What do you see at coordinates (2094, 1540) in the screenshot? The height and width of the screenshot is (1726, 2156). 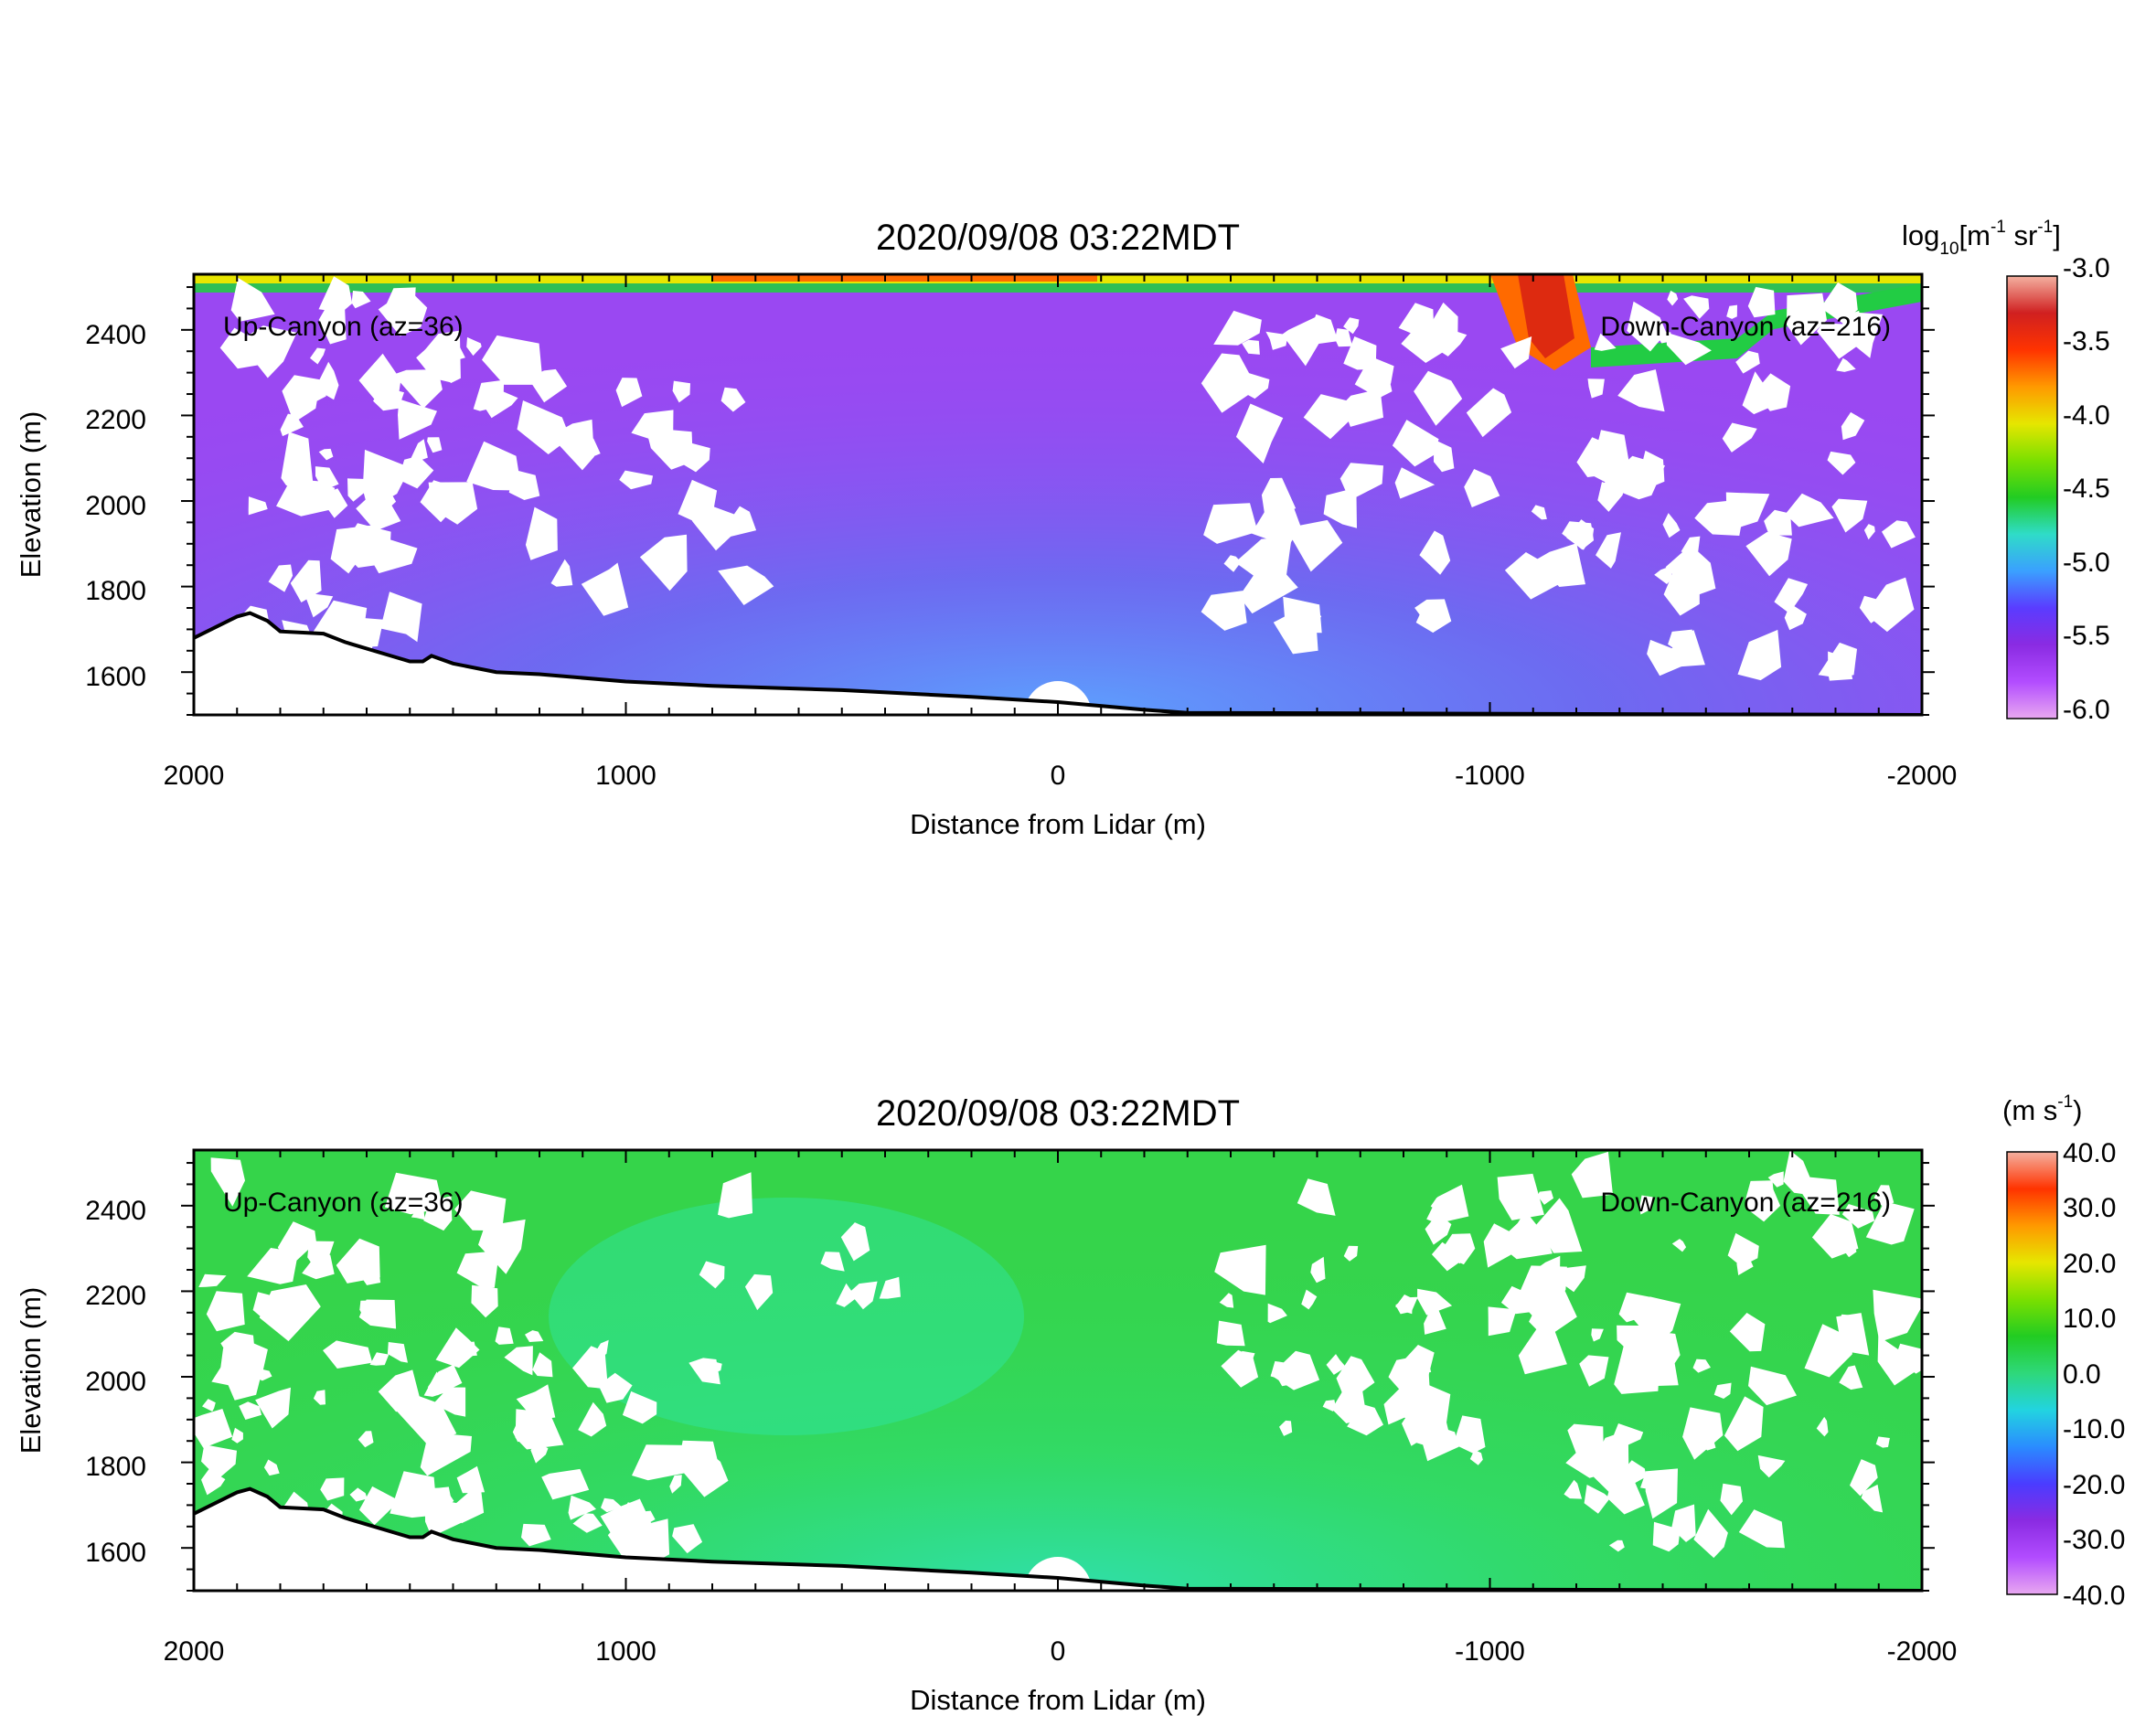 I see `colorbar-tick-label: -30.0` at bounding box center [2094, 1540].